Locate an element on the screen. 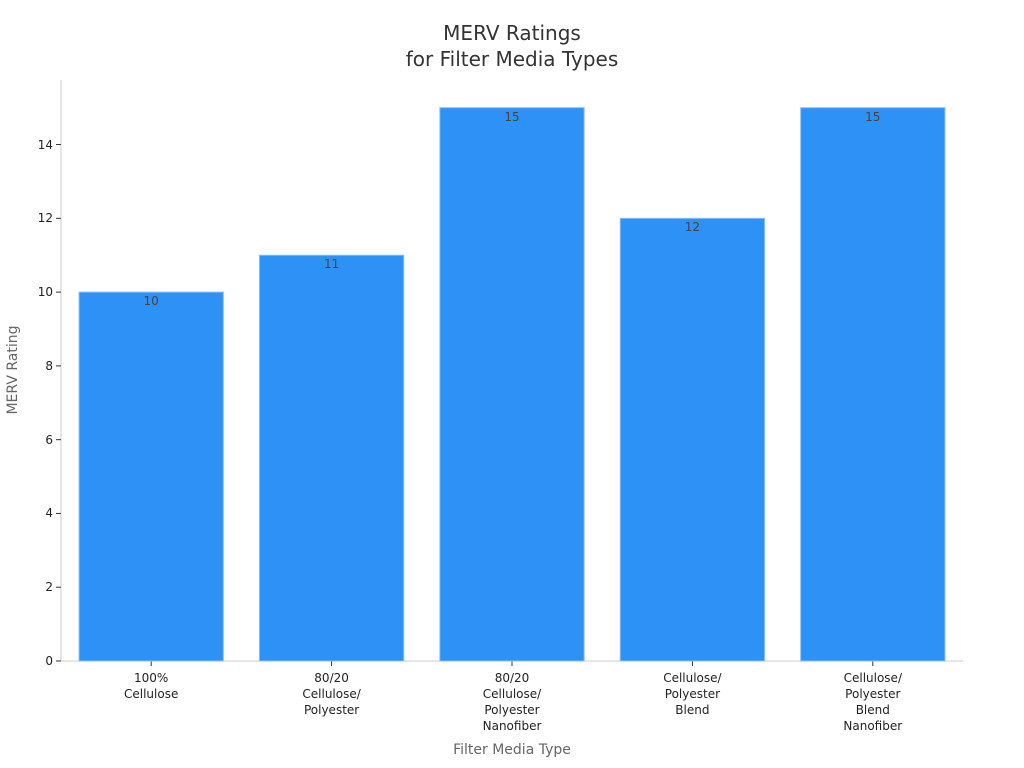  value-label: 12 is located at coordinates (692, 227).